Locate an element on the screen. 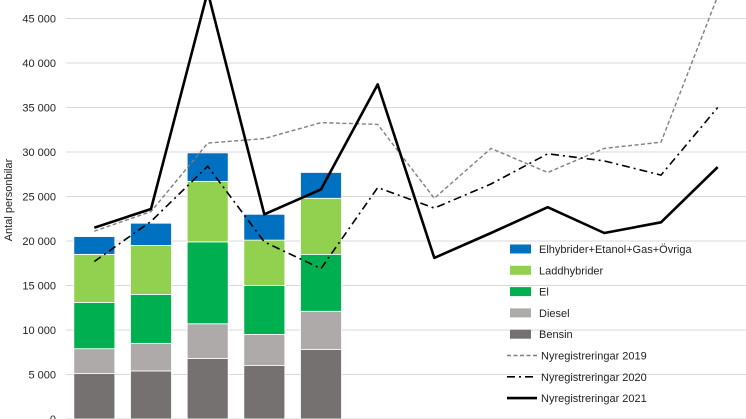 The height and width of the screenshot is (419, 746). y-tick-label: 20 000 is located at coordinates (39, 242).